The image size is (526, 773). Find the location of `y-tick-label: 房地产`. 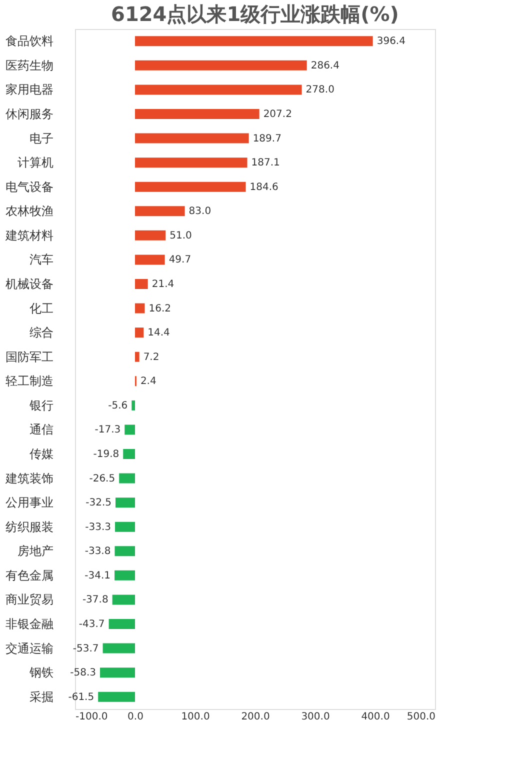

y-tick-label: 房地产 is located at coordinates (36, 551).